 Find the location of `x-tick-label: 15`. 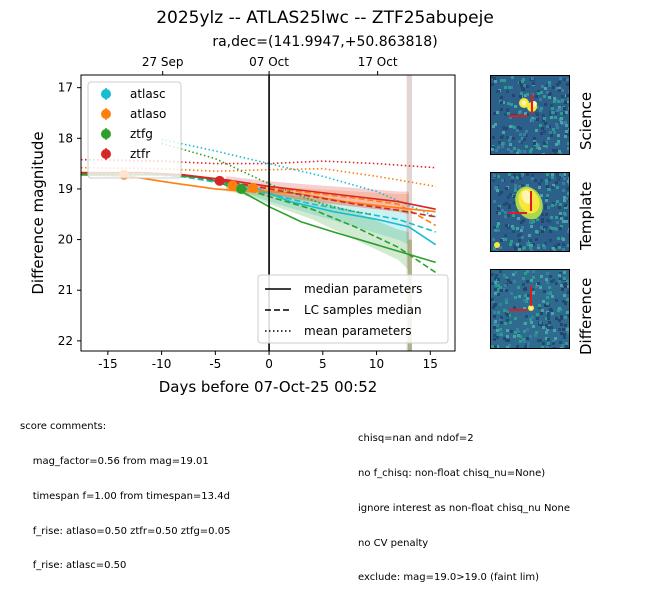

x-tick-label: 15 is located at coordinates (430, 364).